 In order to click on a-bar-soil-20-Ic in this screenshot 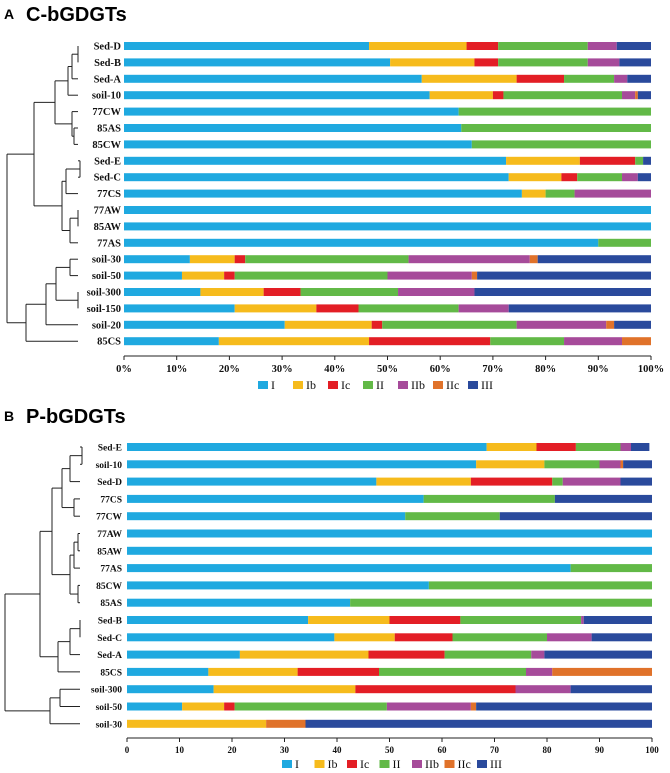, I will do `click(377, 324)`.